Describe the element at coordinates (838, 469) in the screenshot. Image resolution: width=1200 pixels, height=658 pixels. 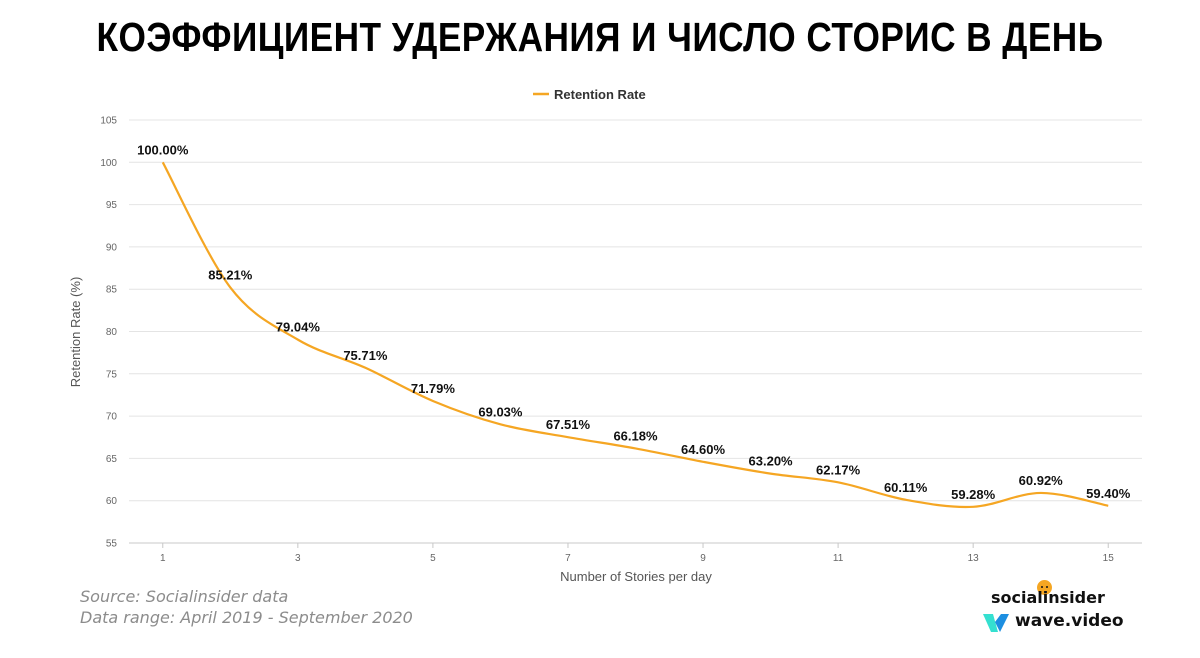
I see `data-label: 62.17%` at that location.